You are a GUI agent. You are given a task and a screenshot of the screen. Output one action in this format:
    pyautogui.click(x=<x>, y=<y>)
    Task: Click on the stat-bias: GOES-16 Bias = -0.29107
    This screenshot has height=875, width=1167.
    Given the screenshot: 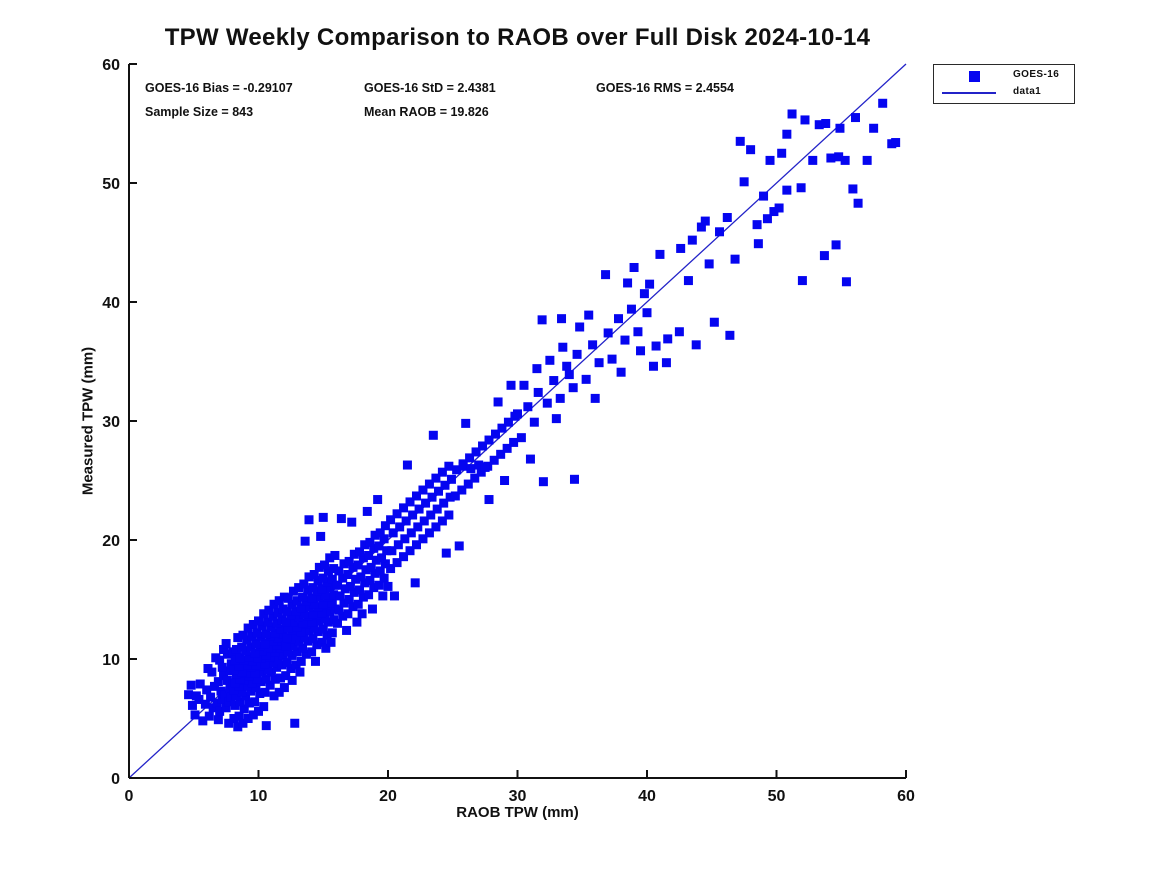 What is the action you would take?
    pyautogui.click(x=219, y=88)
    